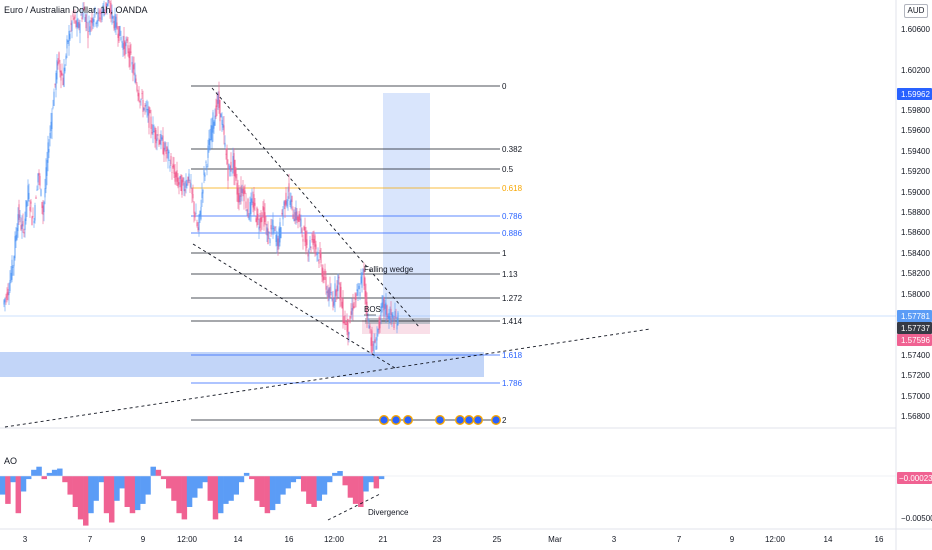  What do you see at coordinates (143, 539) in the screenshot?
I see `time-tick-label: 9` at bounding box center [143, 539].